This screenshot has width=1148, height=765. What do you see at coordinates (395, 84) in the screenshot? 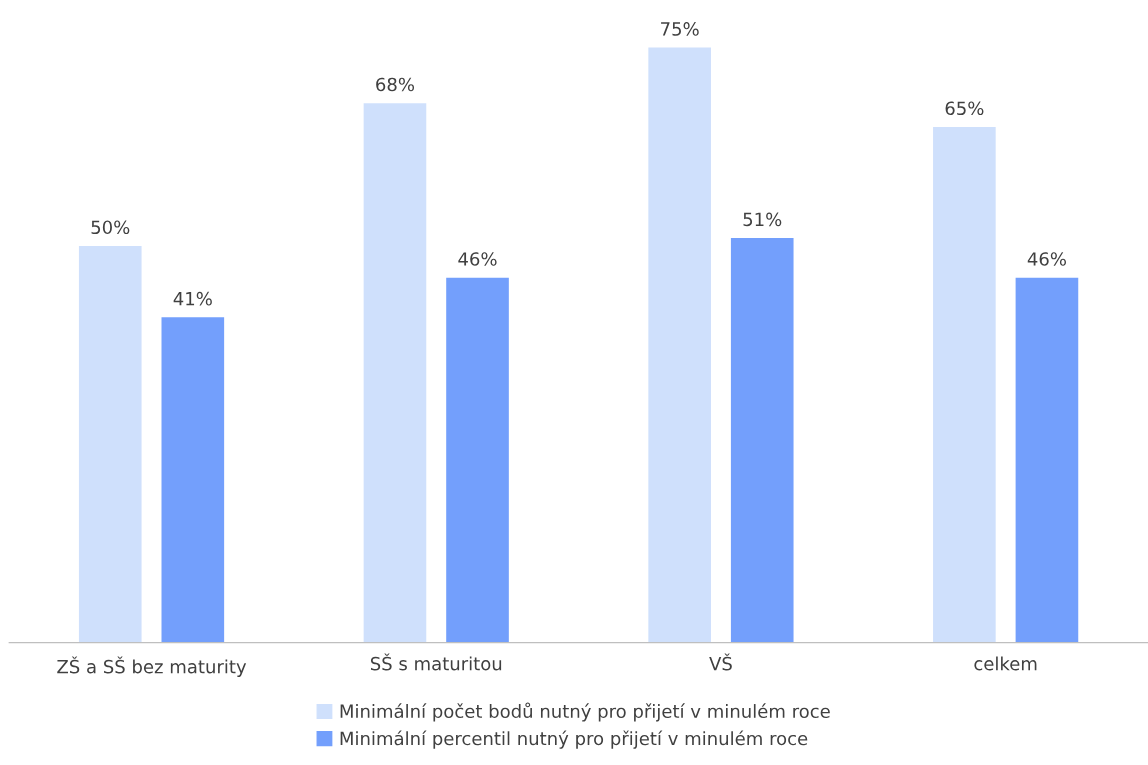
I see `data-label: 68%` at bounding box center [395, 84].